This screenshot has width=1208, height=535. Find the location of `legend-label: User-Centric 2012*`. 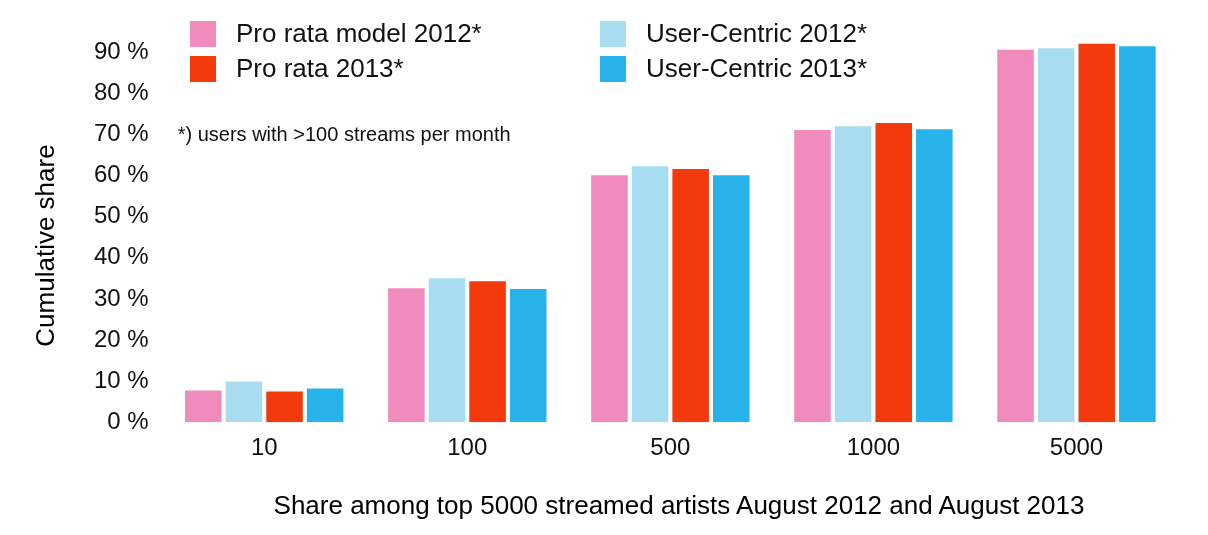

legend-label: User-Centric 2012* is located at coordinates (757, 33).